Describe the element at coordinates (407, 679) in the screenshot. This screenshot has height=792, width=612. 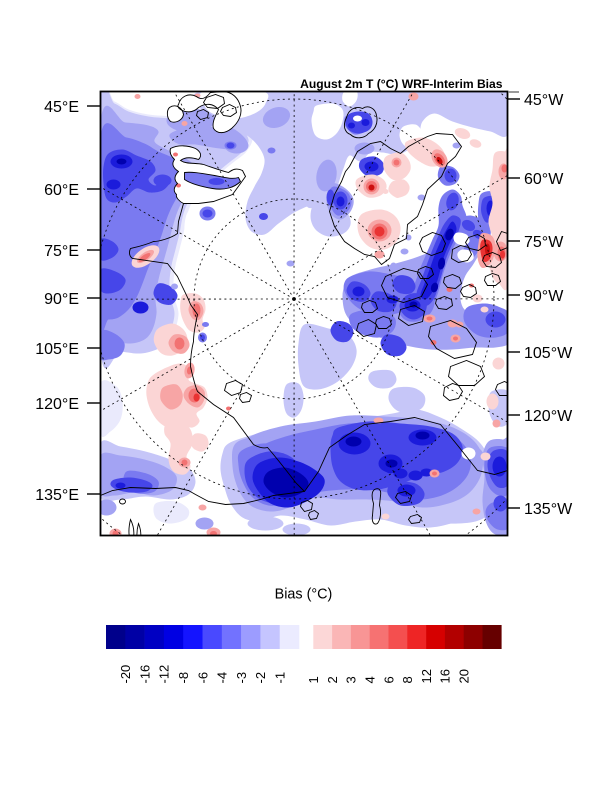
I see `svg-text: 8` at that location.